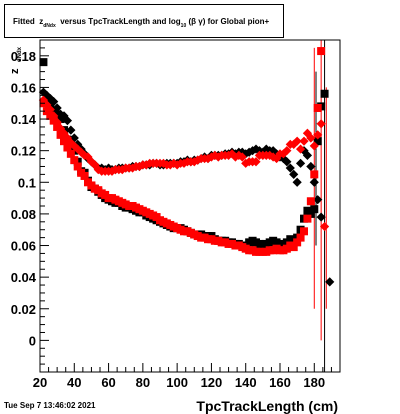 The image size is (400, 414). Describe the element at coordinates (27, 182) in the screenshot. I see `y-tick-label: 0.1` at that location.